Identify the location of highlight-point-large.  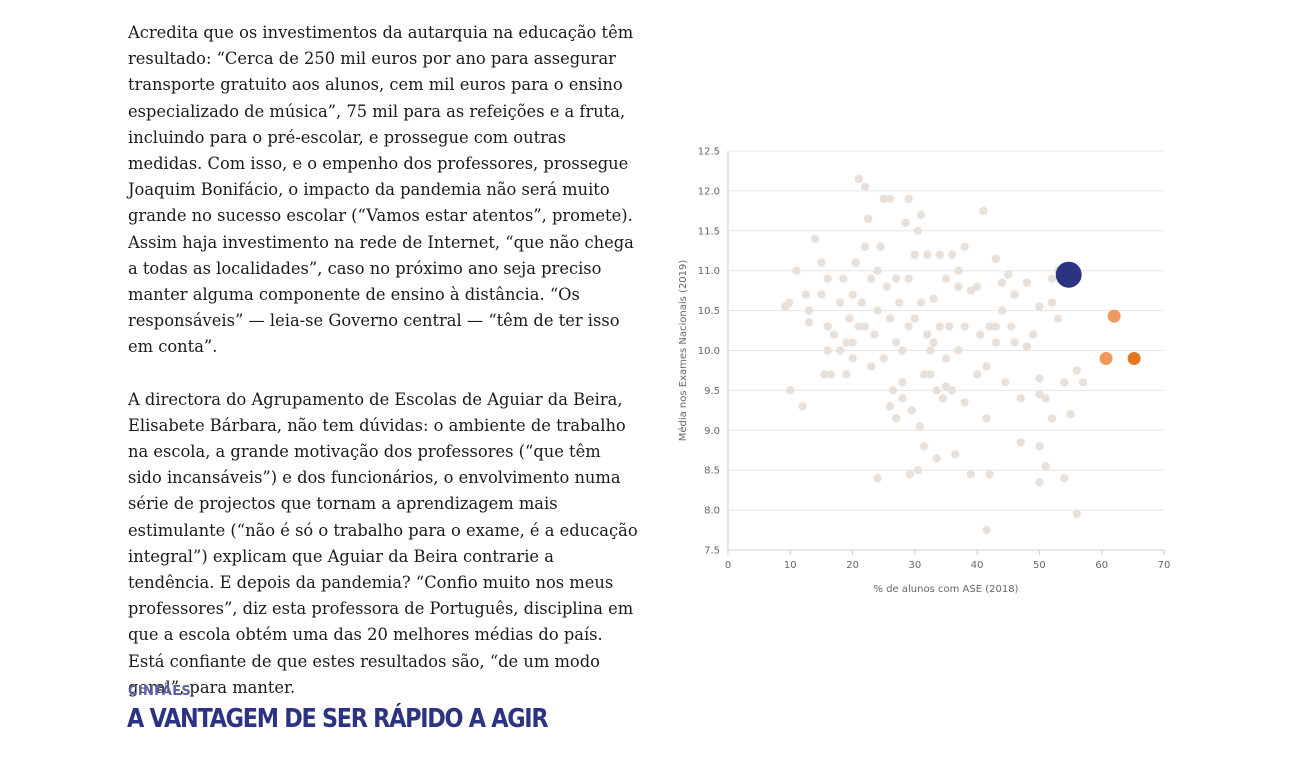
(1068, 274).